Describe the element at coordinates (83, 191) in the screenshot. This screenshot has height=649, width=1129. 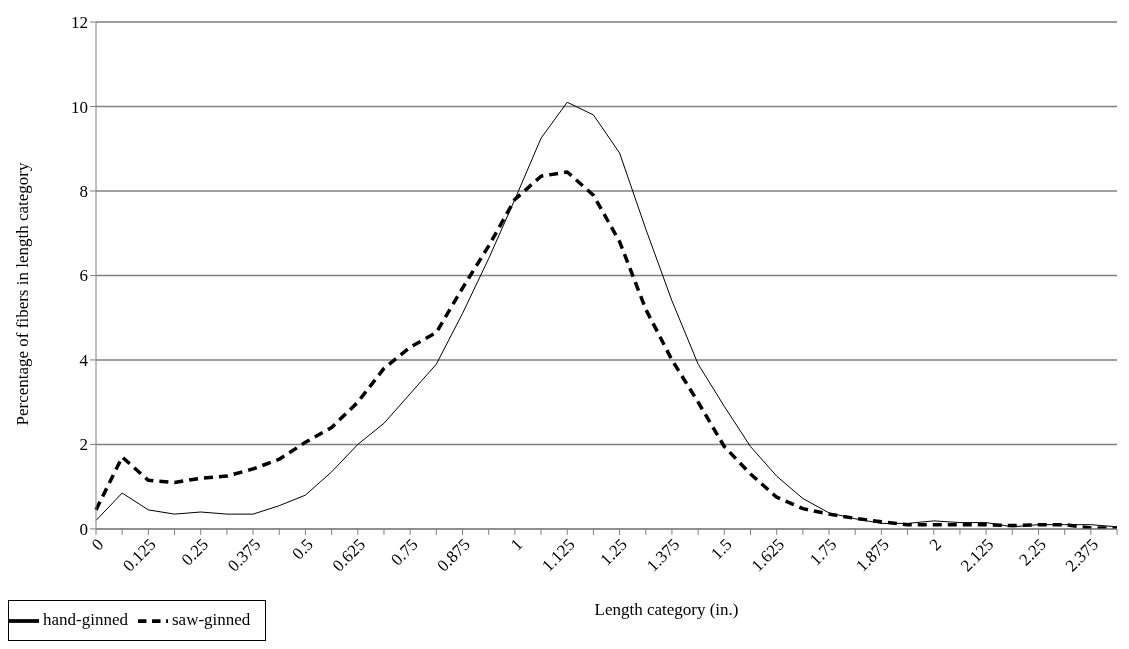
I see `y-tick-label: 8` at that location.